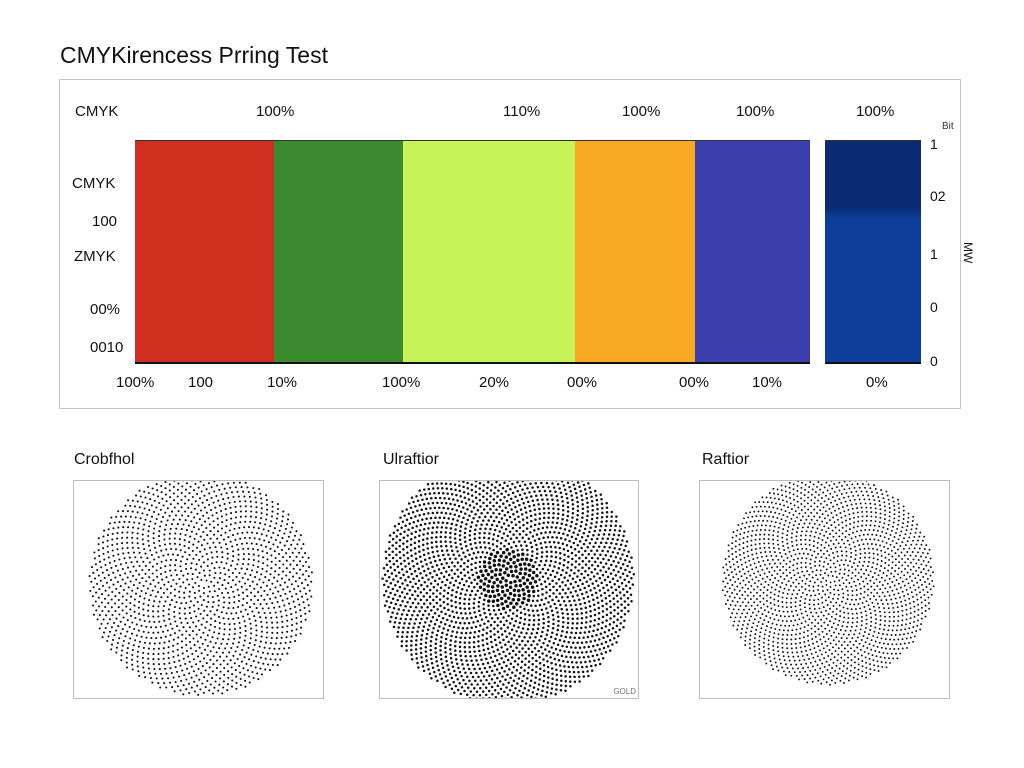 The image size is (1024, 768). I want to click on bottom-label: 0%, so click(877, 382).